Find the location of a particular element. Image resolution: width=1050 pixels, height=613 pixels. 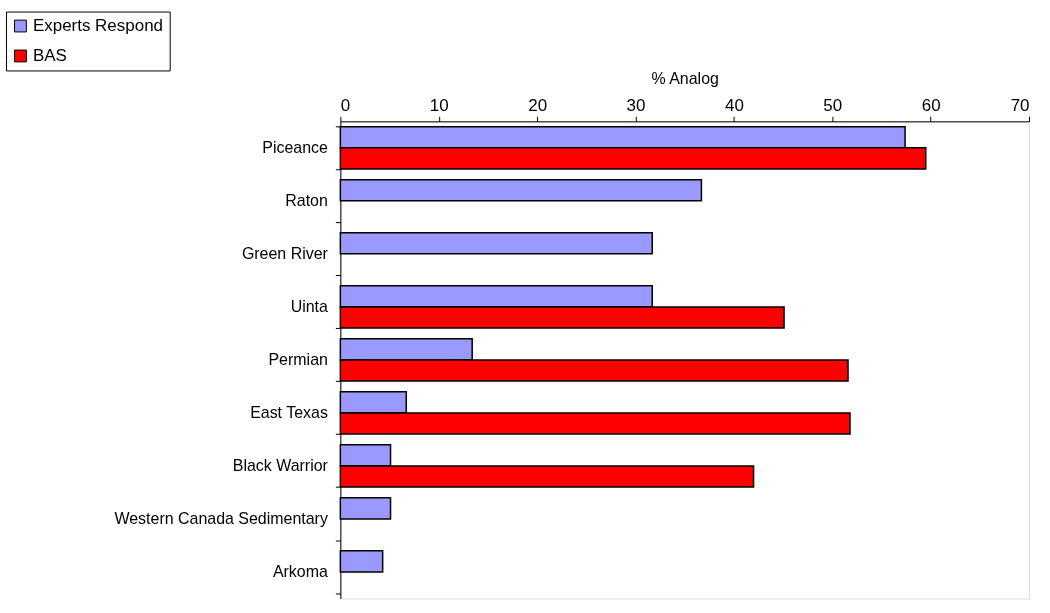

y-tick-label: Arkoma is located at coordinates (300, 572).